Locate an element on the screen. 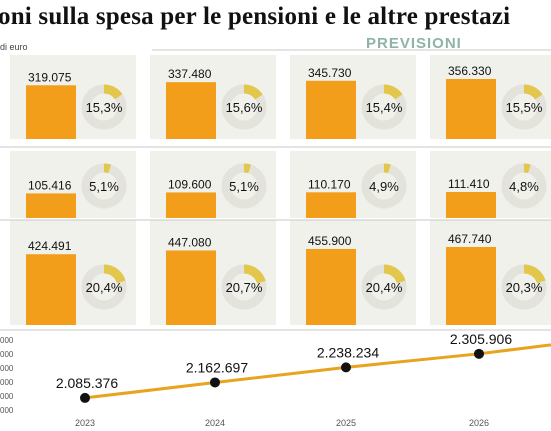 This screenshot has width=551, height=431. bar-r1-2023 is located at coordinates (51, 205).